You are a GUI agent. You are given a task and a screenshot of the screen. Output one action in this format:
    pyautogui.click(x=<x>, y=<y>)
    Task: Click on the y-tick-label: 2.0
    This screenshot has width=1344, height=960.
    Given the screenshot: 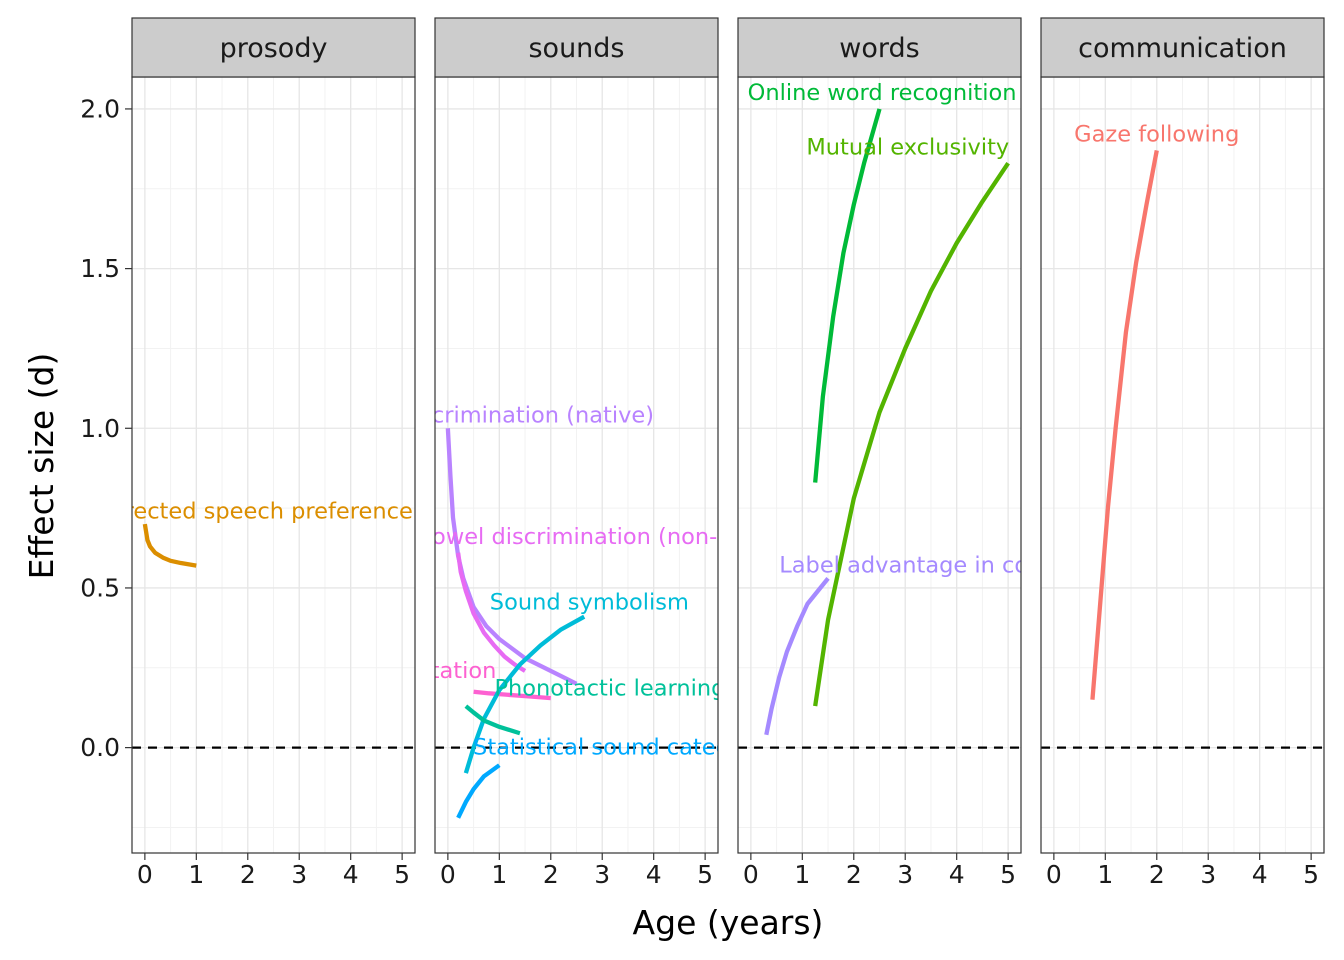 What is the action you would take?
    pyautogui.click(x=100, y=108)
    